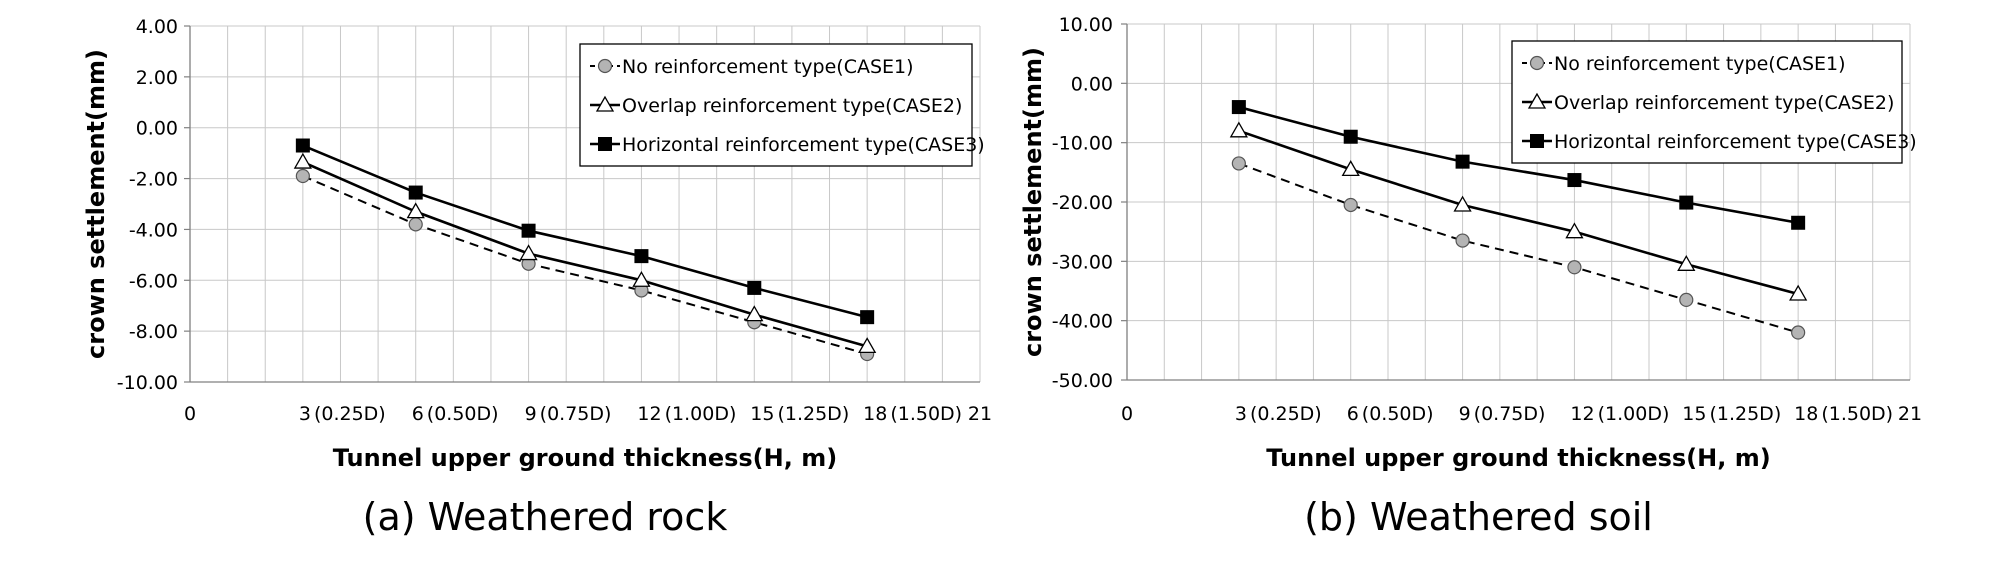  What do you see at coordinates (1518, 458) in the screenshot?
I see `x-axis-title: Tunnel upper ground thickness(H, m)` at bounding box center [1518, 458].